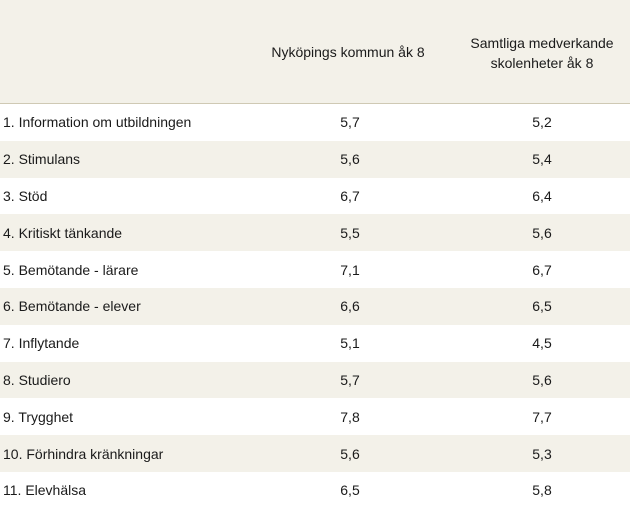  I want to click on table-row: 4. Kritiskt tänkande 5,5 5,6, so click(315, 233).